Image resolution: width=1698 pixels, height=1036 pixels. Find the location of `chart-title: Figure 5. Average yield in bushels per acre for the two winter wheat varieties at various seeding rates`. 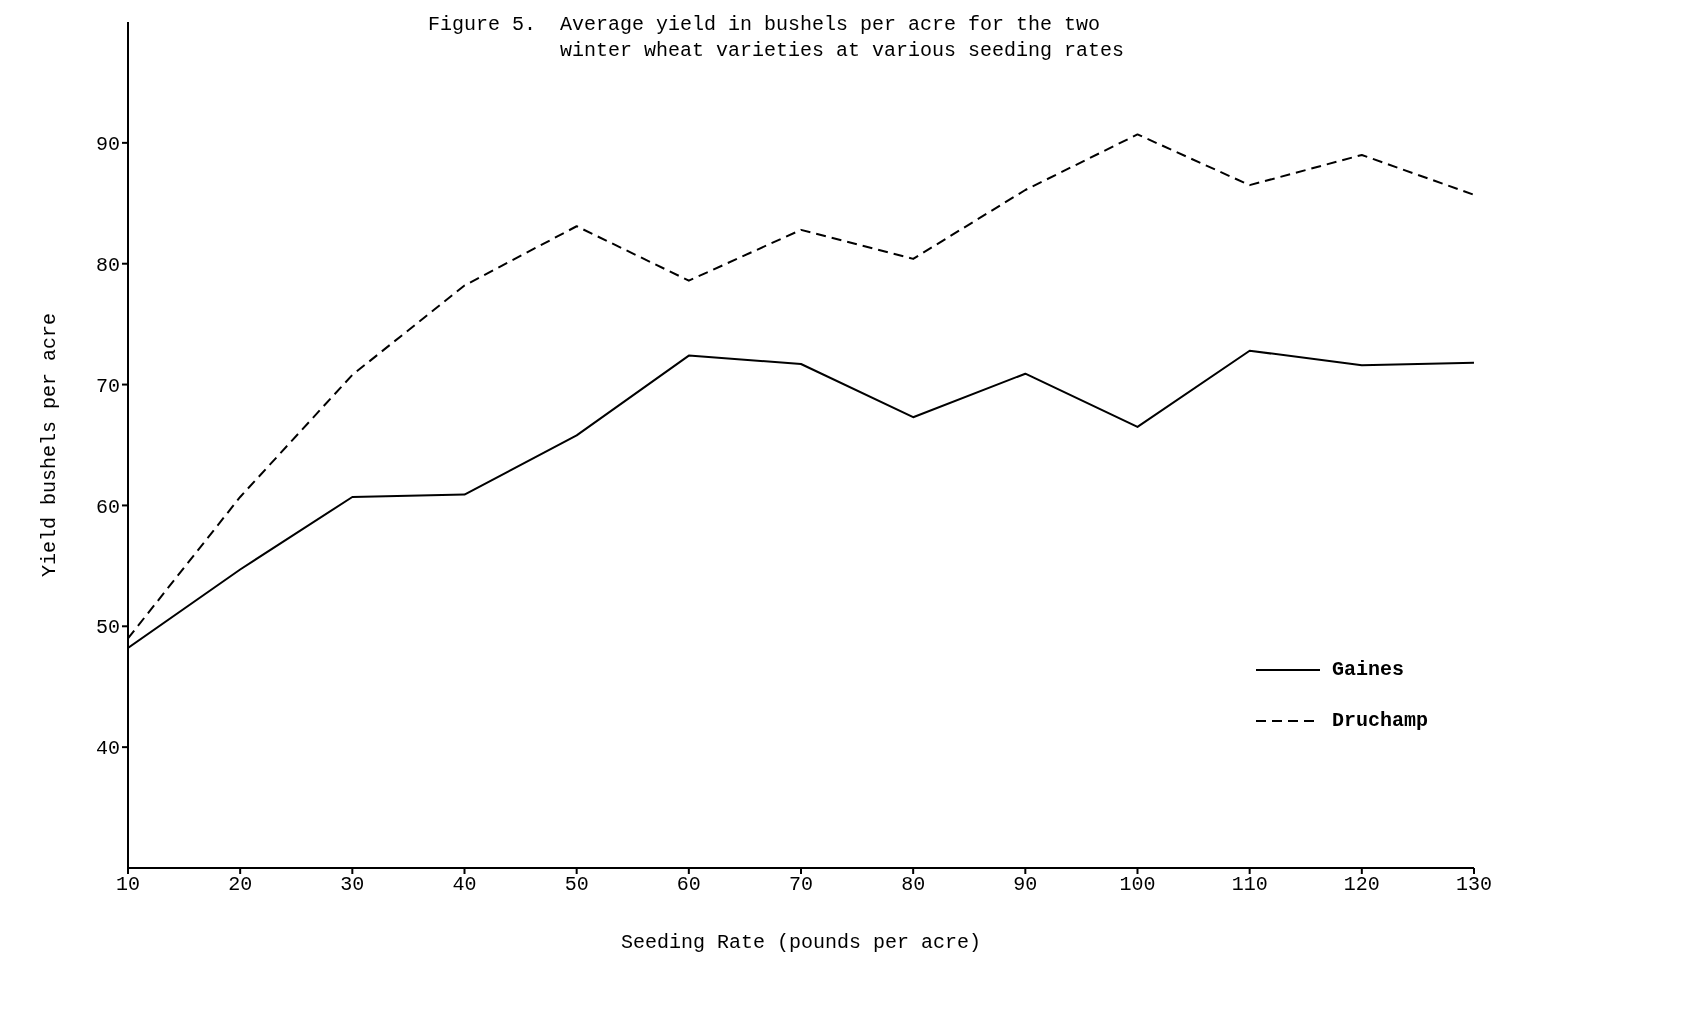

chart-title: Figure 5. Average yield in bushels per acre for the two winter wheat varieties at various seeding rates is located at coordinates (776, 38).